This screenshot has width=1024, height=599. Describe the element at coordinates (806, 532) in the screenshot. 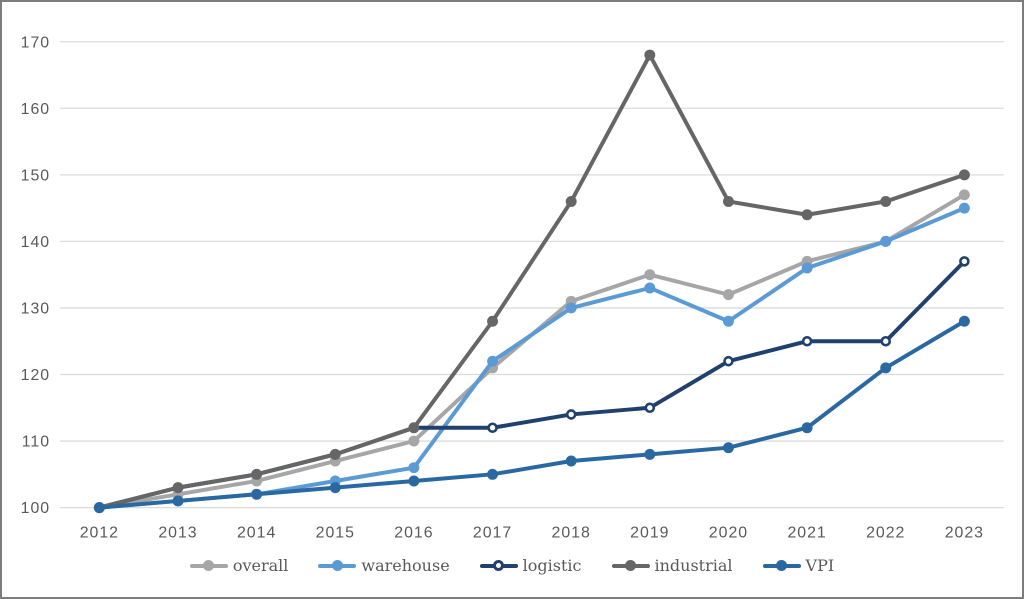

I see `x-axis-tick-label: 2021` at that location.